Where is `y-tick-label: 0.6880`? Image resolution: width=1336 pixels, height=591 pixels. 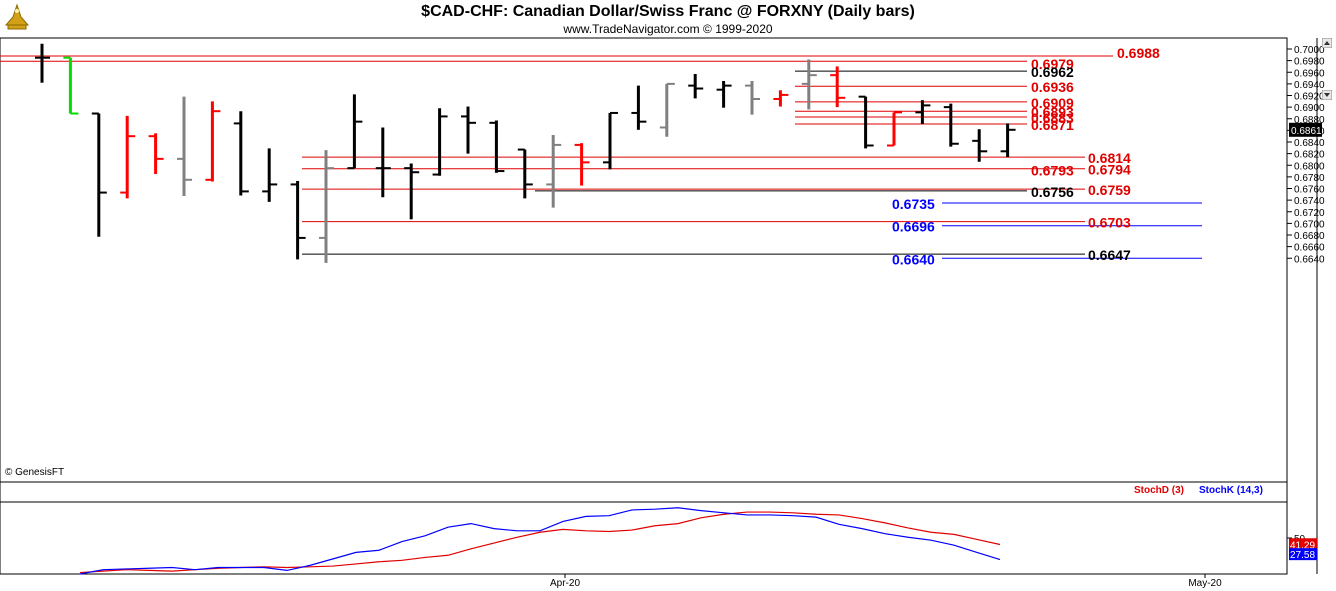 y-tick-label: 0.6880 is located at coordinates (1309, 120).